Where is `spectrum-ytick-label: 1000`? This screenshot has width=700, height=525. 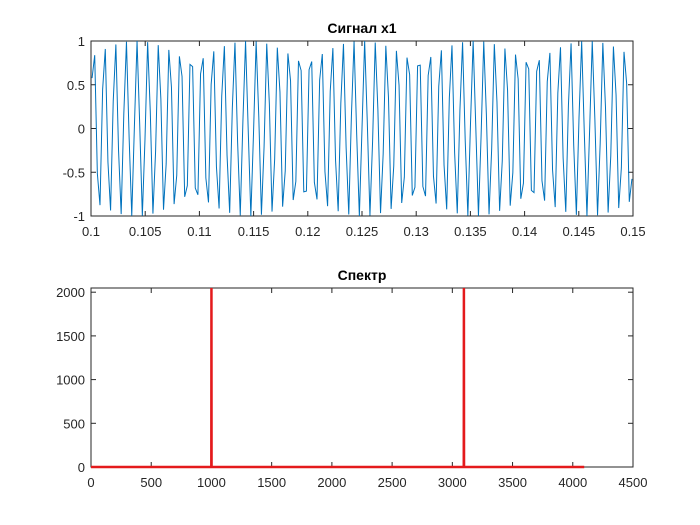 spectrum-ytick-label: 1000 is located at coordinates (70, 380).